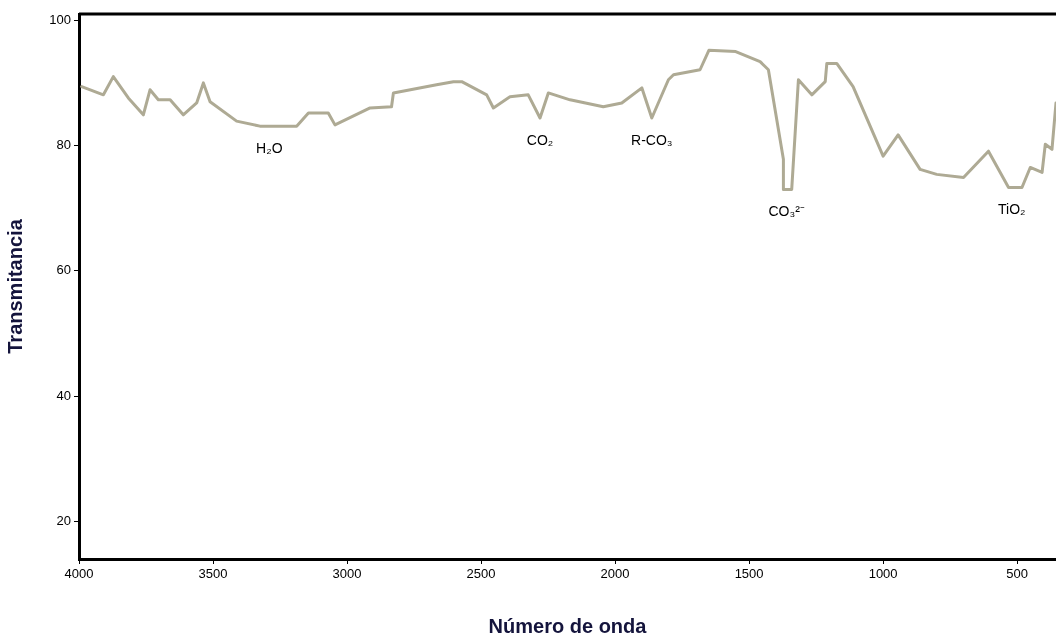  What do you see at coordinates (213, 574) in the screenshot?
I see `x-tick-label: 3500` at bounding box center [213, 574].